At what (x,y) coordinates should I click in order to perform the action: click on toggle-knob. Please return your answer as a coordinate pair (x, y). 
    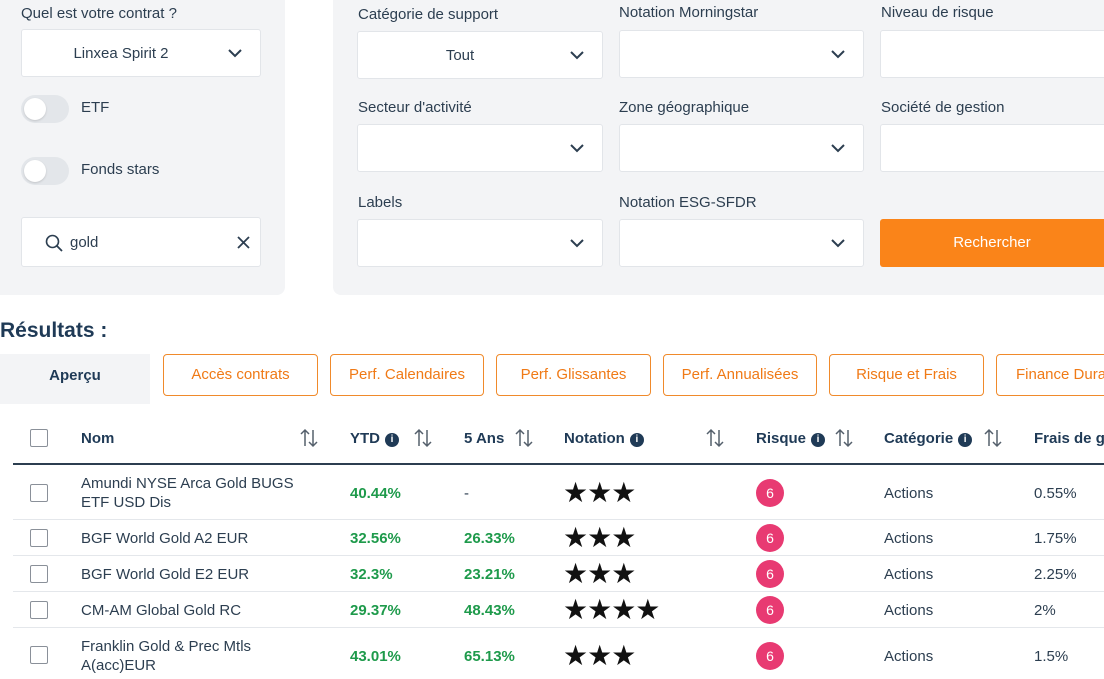
    Looking at the image, I should click on (35, 171).